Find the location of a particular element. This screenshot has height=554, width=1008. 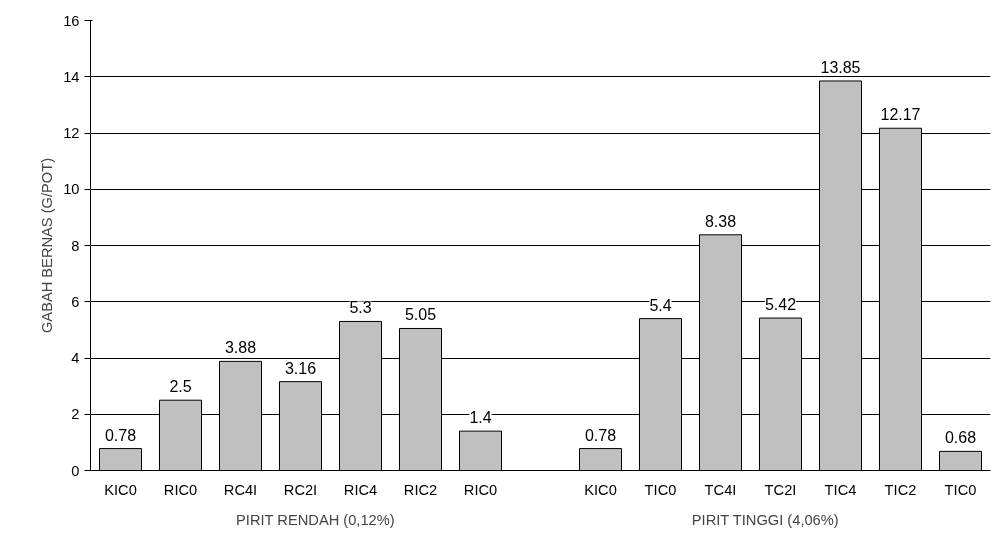

data-label: 3.88 is located at coordinates (240, 348).